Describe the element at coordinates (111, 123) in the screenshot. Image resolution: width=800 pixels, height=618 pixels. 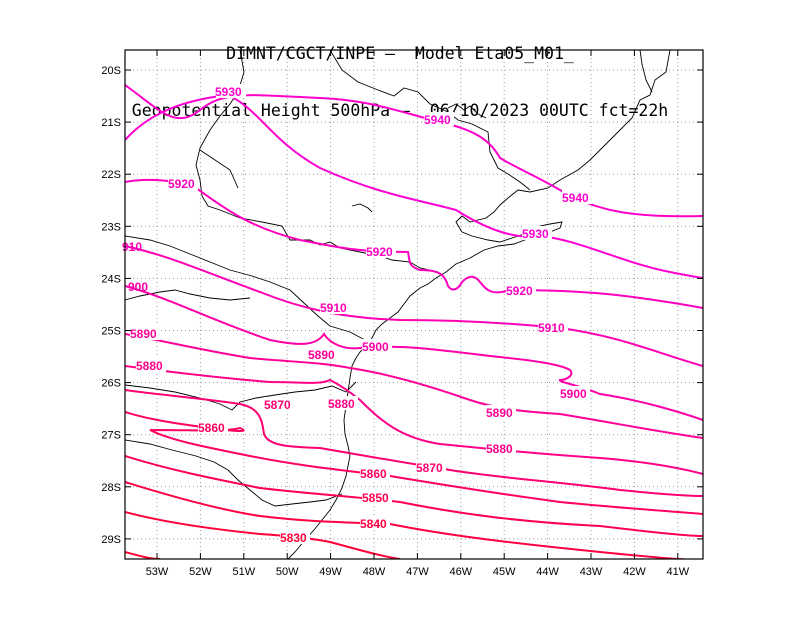
I see `lat-tick-label: 21S` at that location.